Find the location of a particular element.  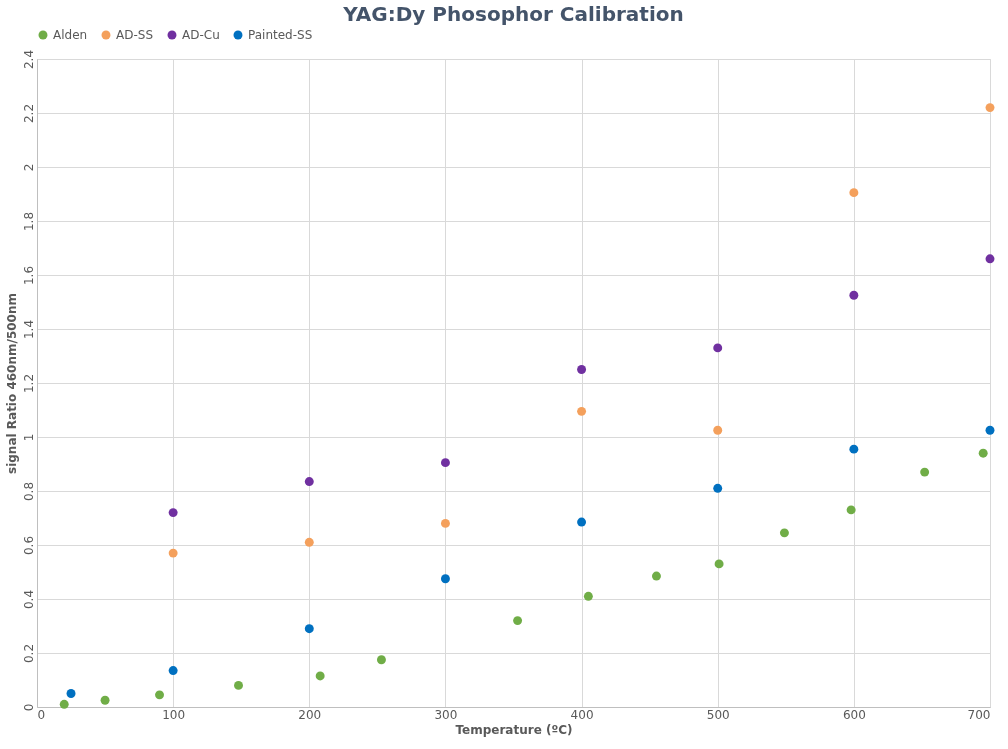

chart-title: YAG:Dy Phosophor Calibration is located at coordinates (513, 14).